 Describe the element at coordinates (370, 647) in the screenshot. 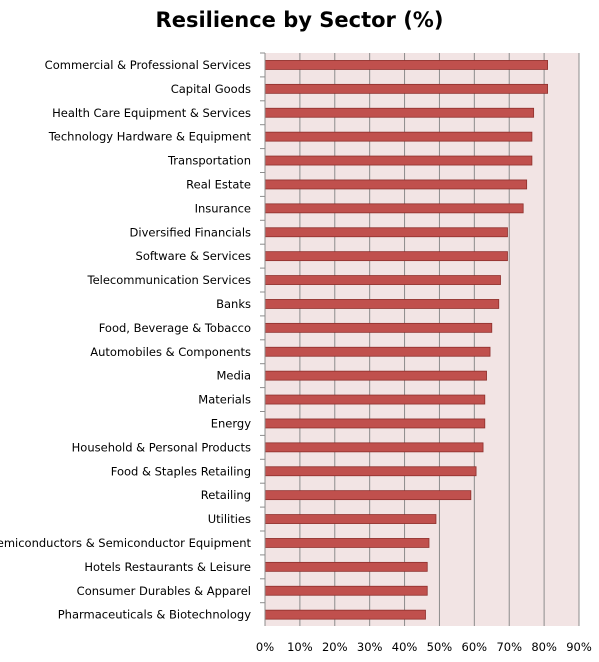

I see `x-tick-label: 30%` at that location.